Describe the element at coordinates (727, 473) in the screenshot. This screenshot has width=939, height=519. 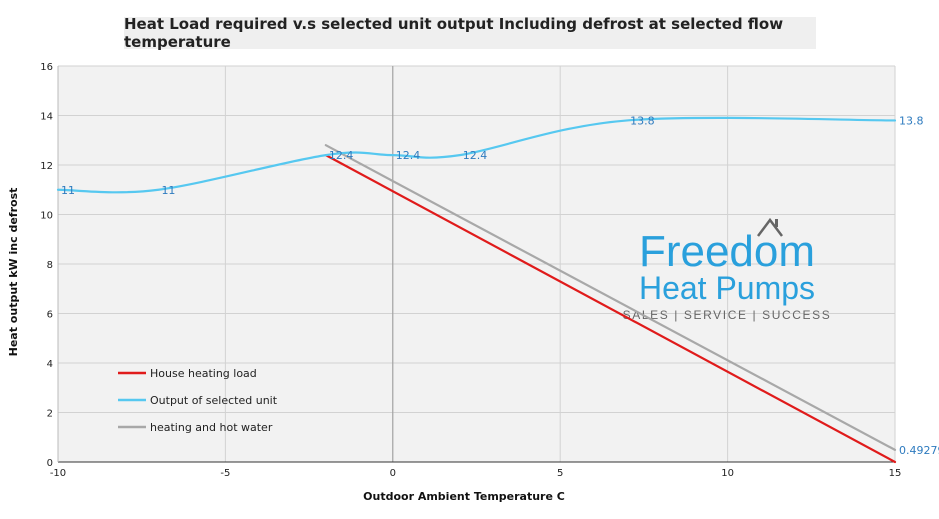
I see `x-tick-label: 10` at that location.